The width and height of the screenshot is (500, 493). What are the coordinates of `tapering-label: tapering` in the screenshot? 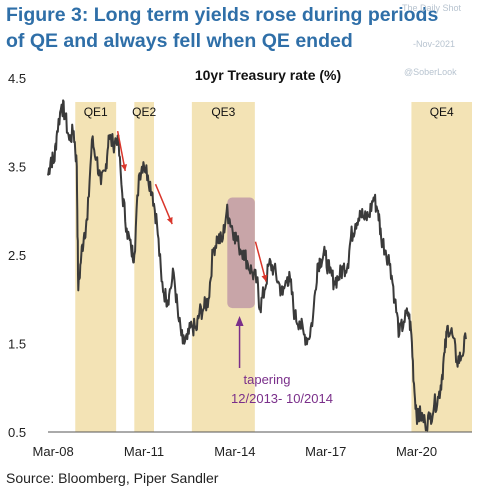 It's located at (267, 379).